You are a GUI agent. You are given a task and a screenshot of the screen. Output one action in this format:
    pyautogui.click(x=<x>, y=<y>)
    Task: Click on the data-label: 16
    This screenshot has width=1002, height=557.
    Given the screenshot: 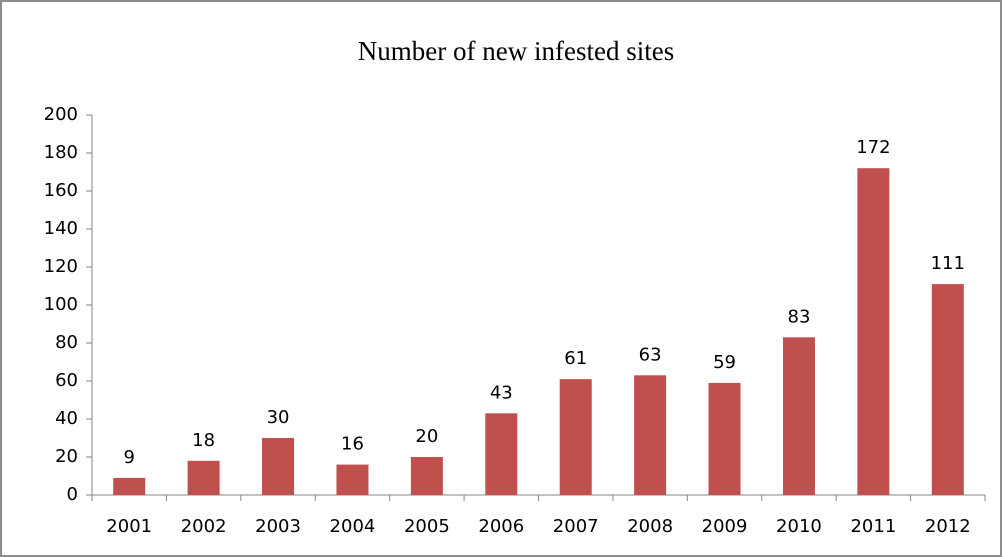 What is the action you would take?
    pyautogui.click(x=352, y=444)
    